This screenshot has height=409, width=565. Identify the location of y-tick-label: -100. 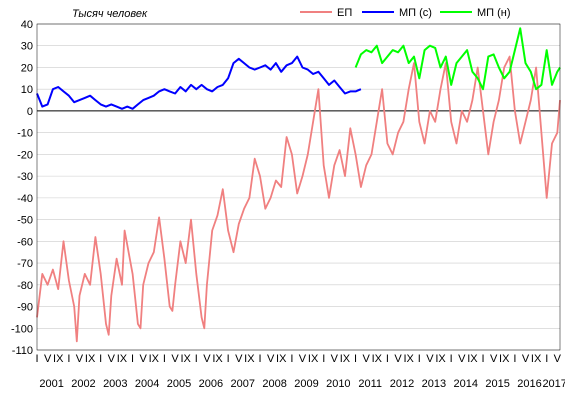
(22, 329).